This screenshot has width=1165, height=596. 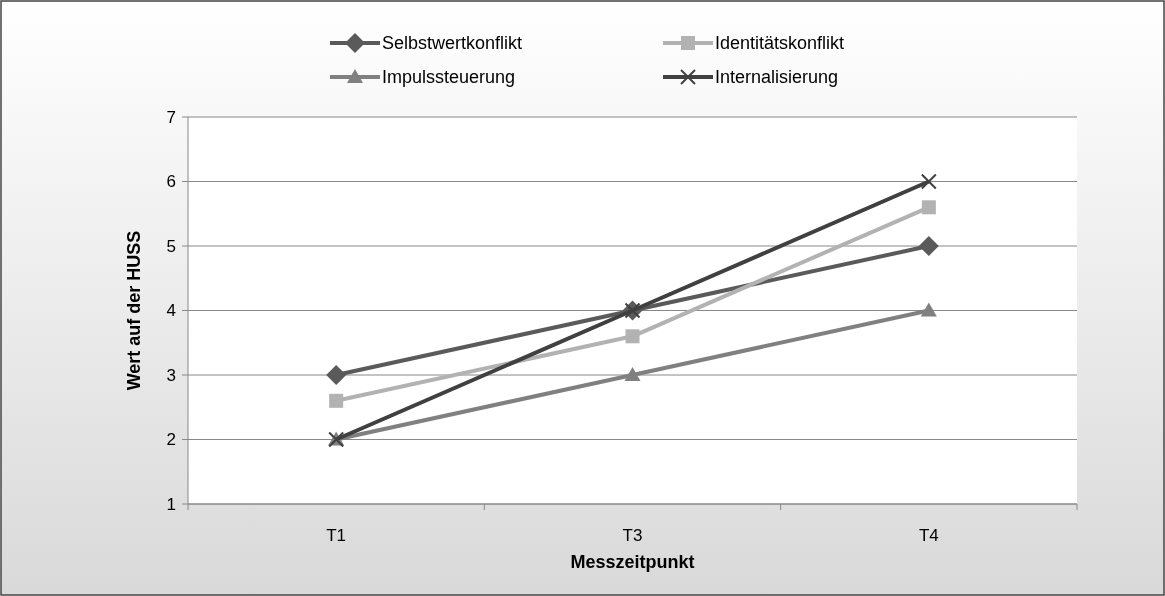 I want to click on y-axis-title: Wert auf der HUSS, so click(x=134, y=310).